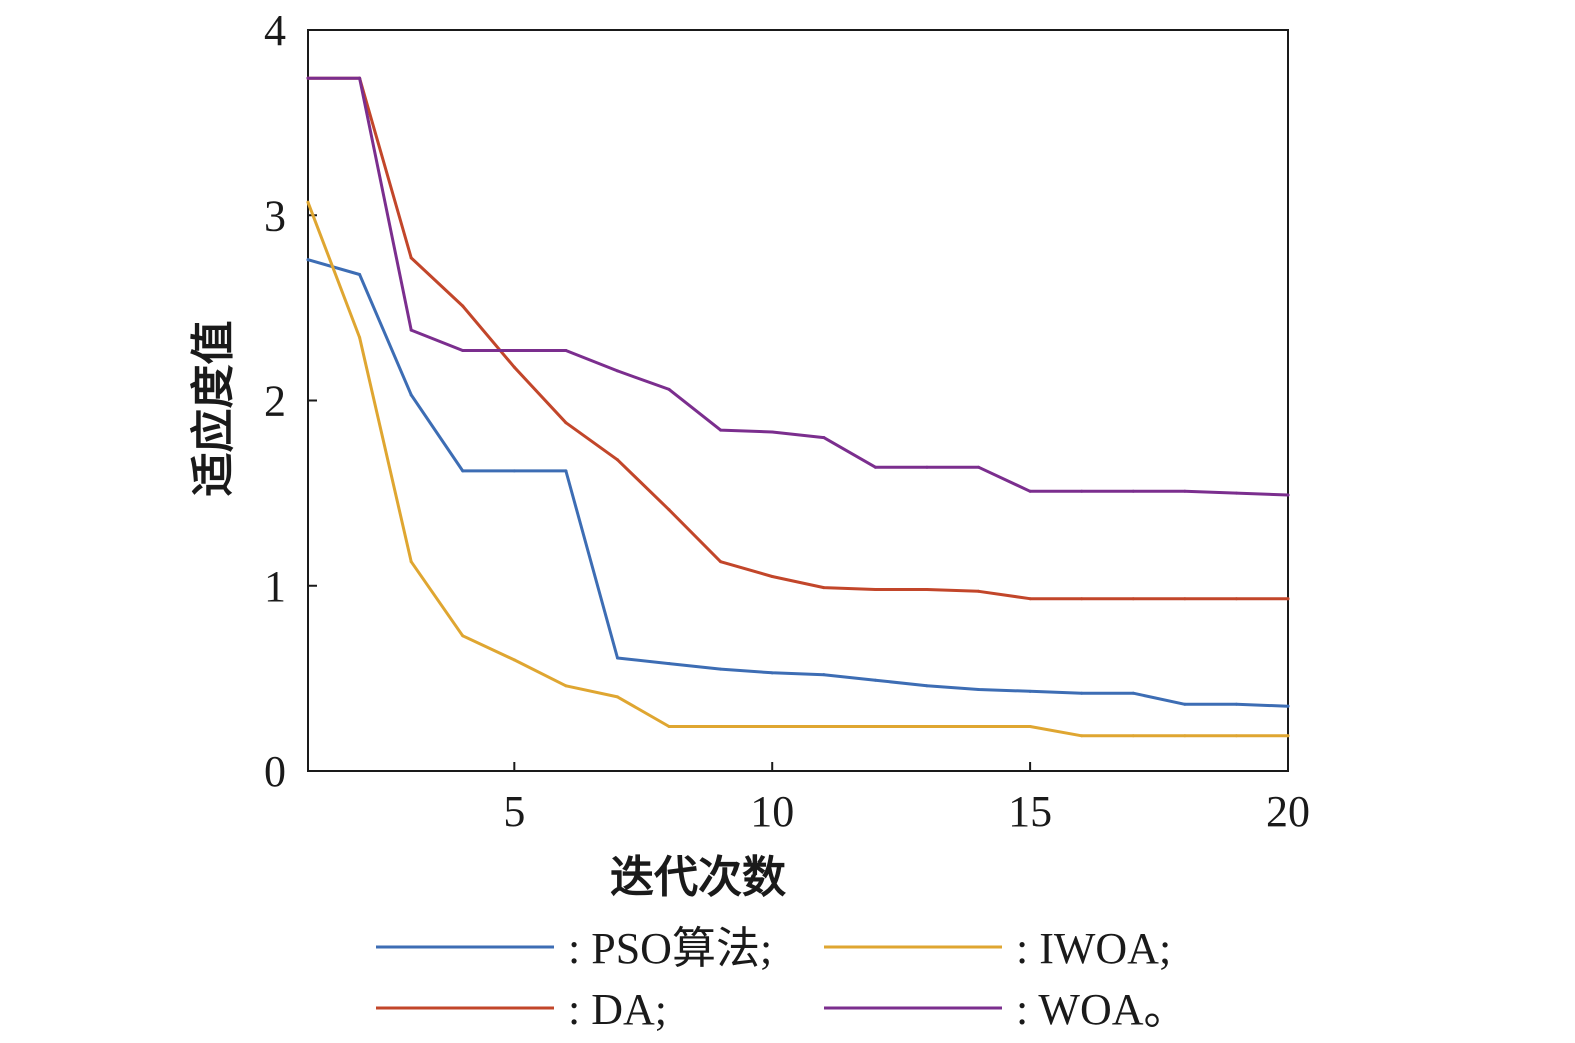  Describe the element at coordinates (698, 877) in the screenshot. I see `x-axis-title: 迭代次数` at that location.